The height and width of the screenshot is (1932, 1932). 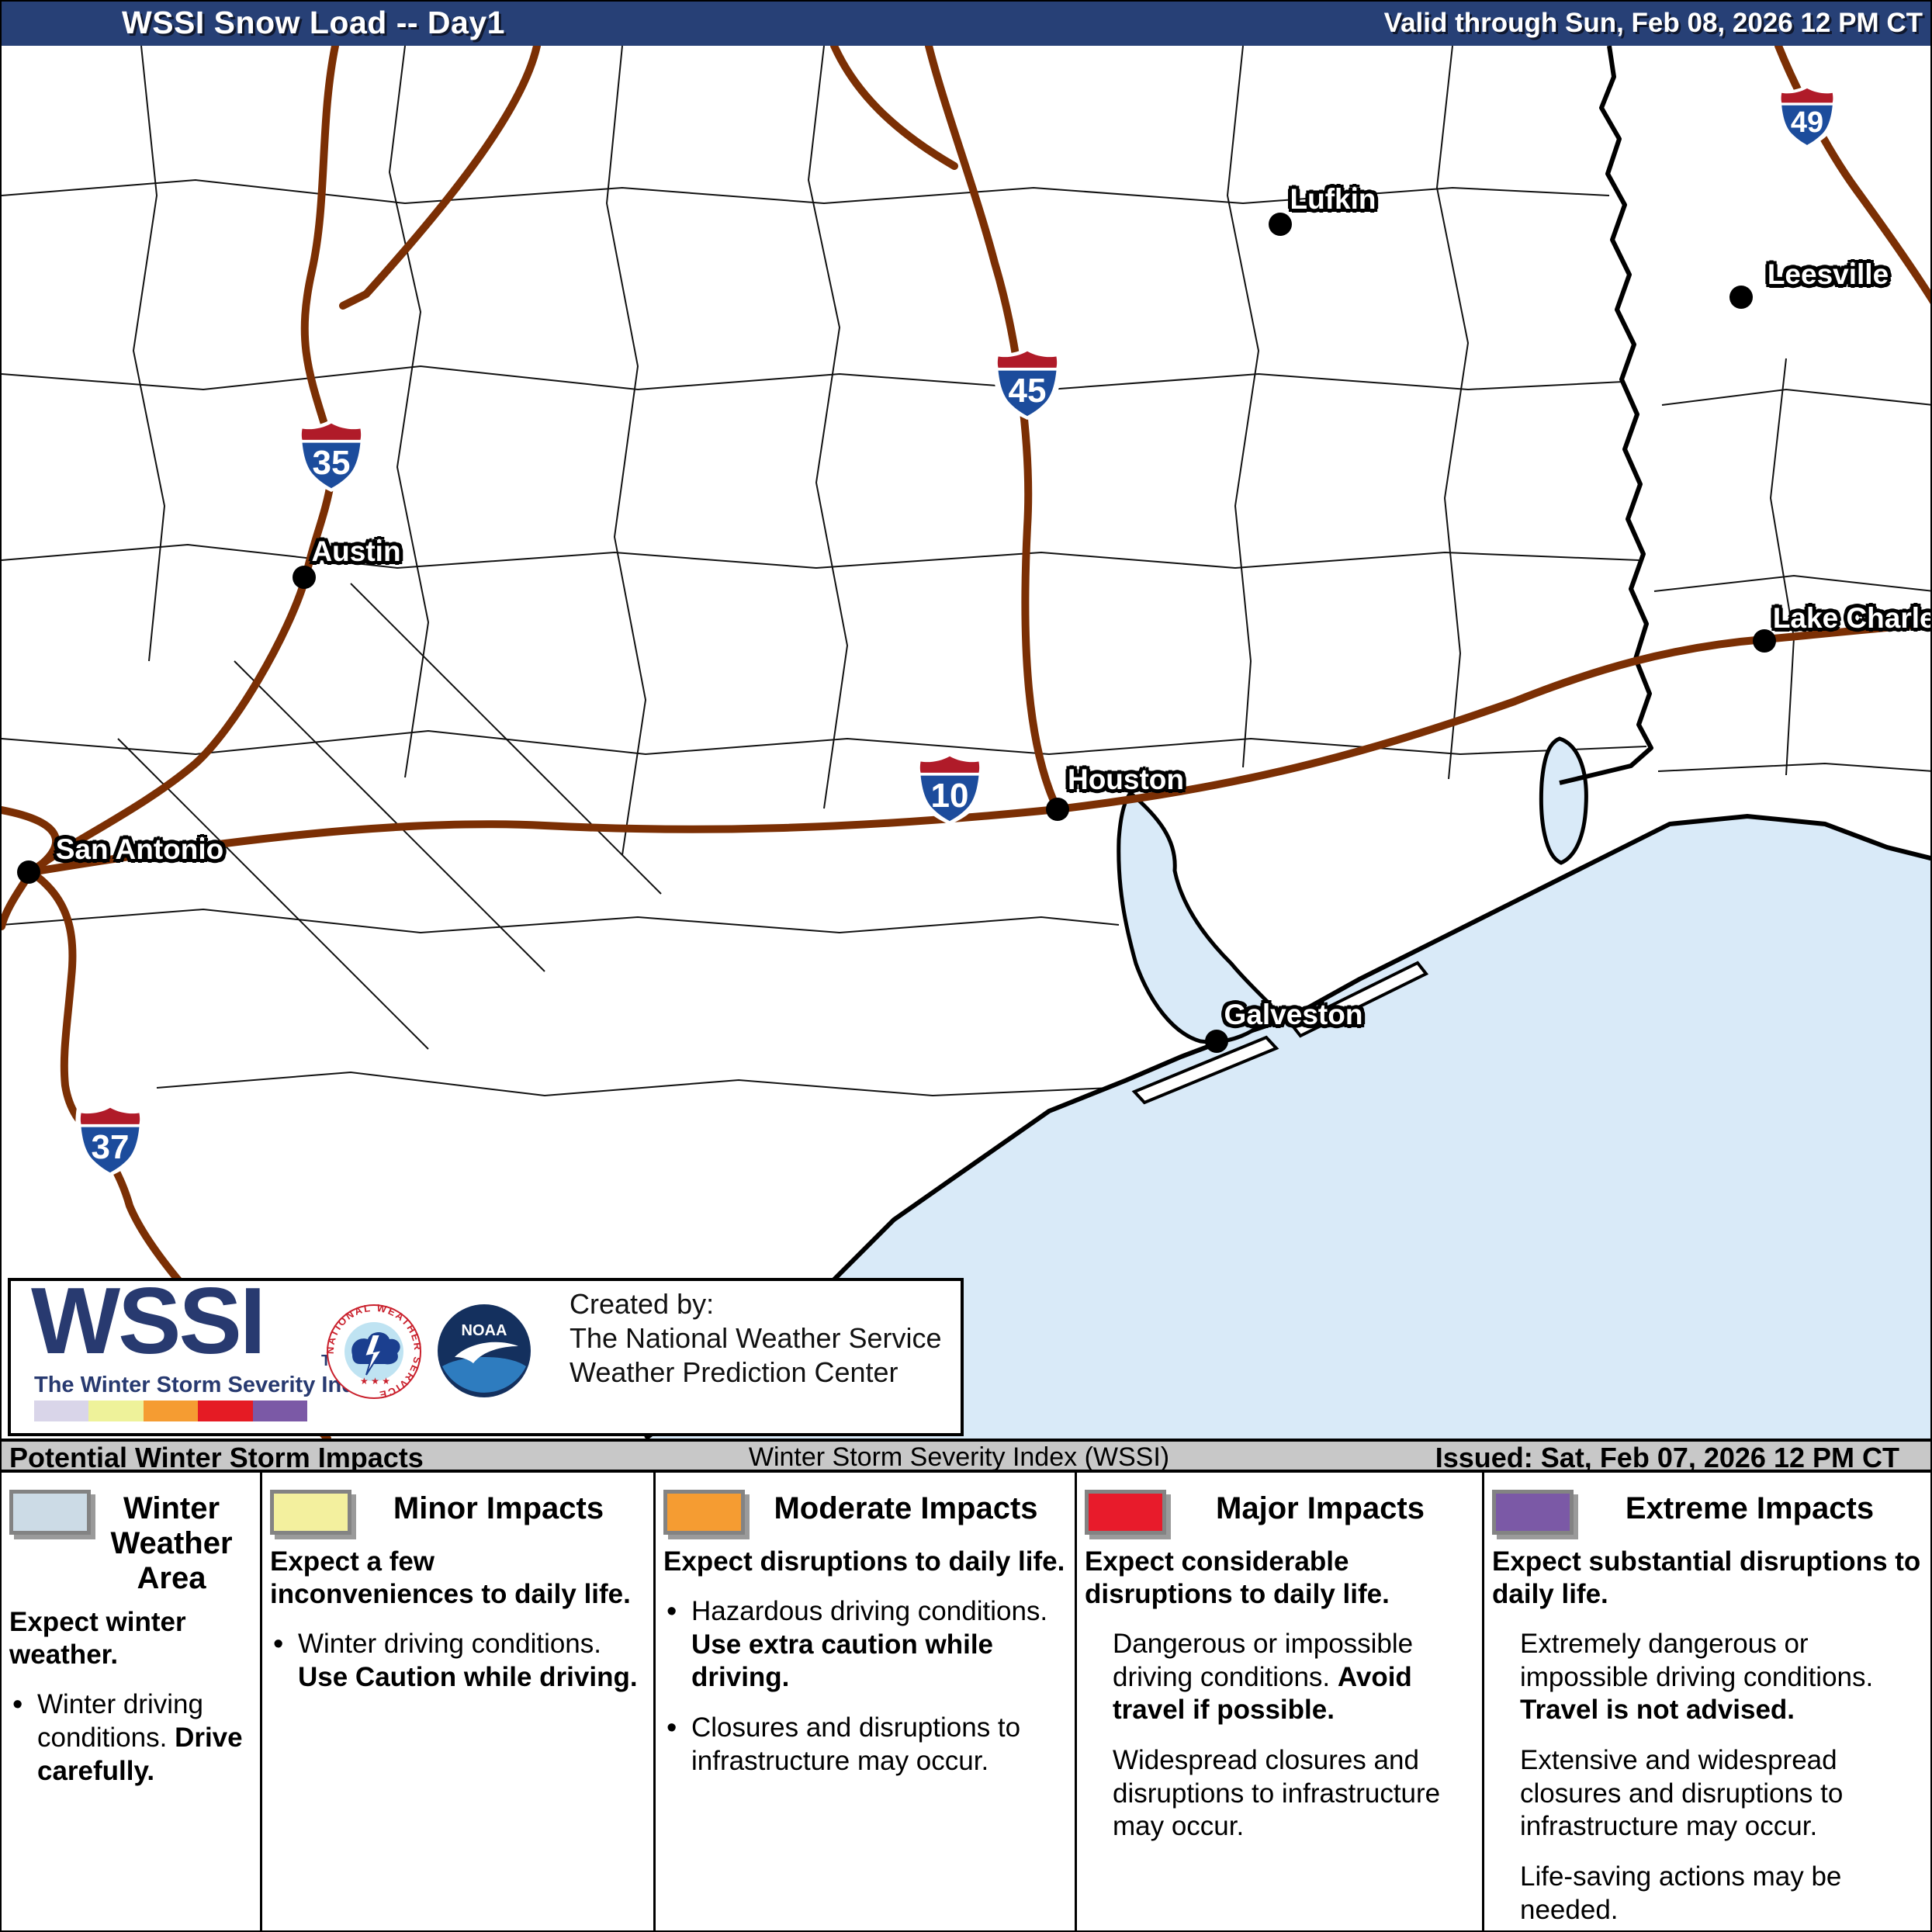 I want to click on interstate-shield-10: 10, so click(x=950, y=788).